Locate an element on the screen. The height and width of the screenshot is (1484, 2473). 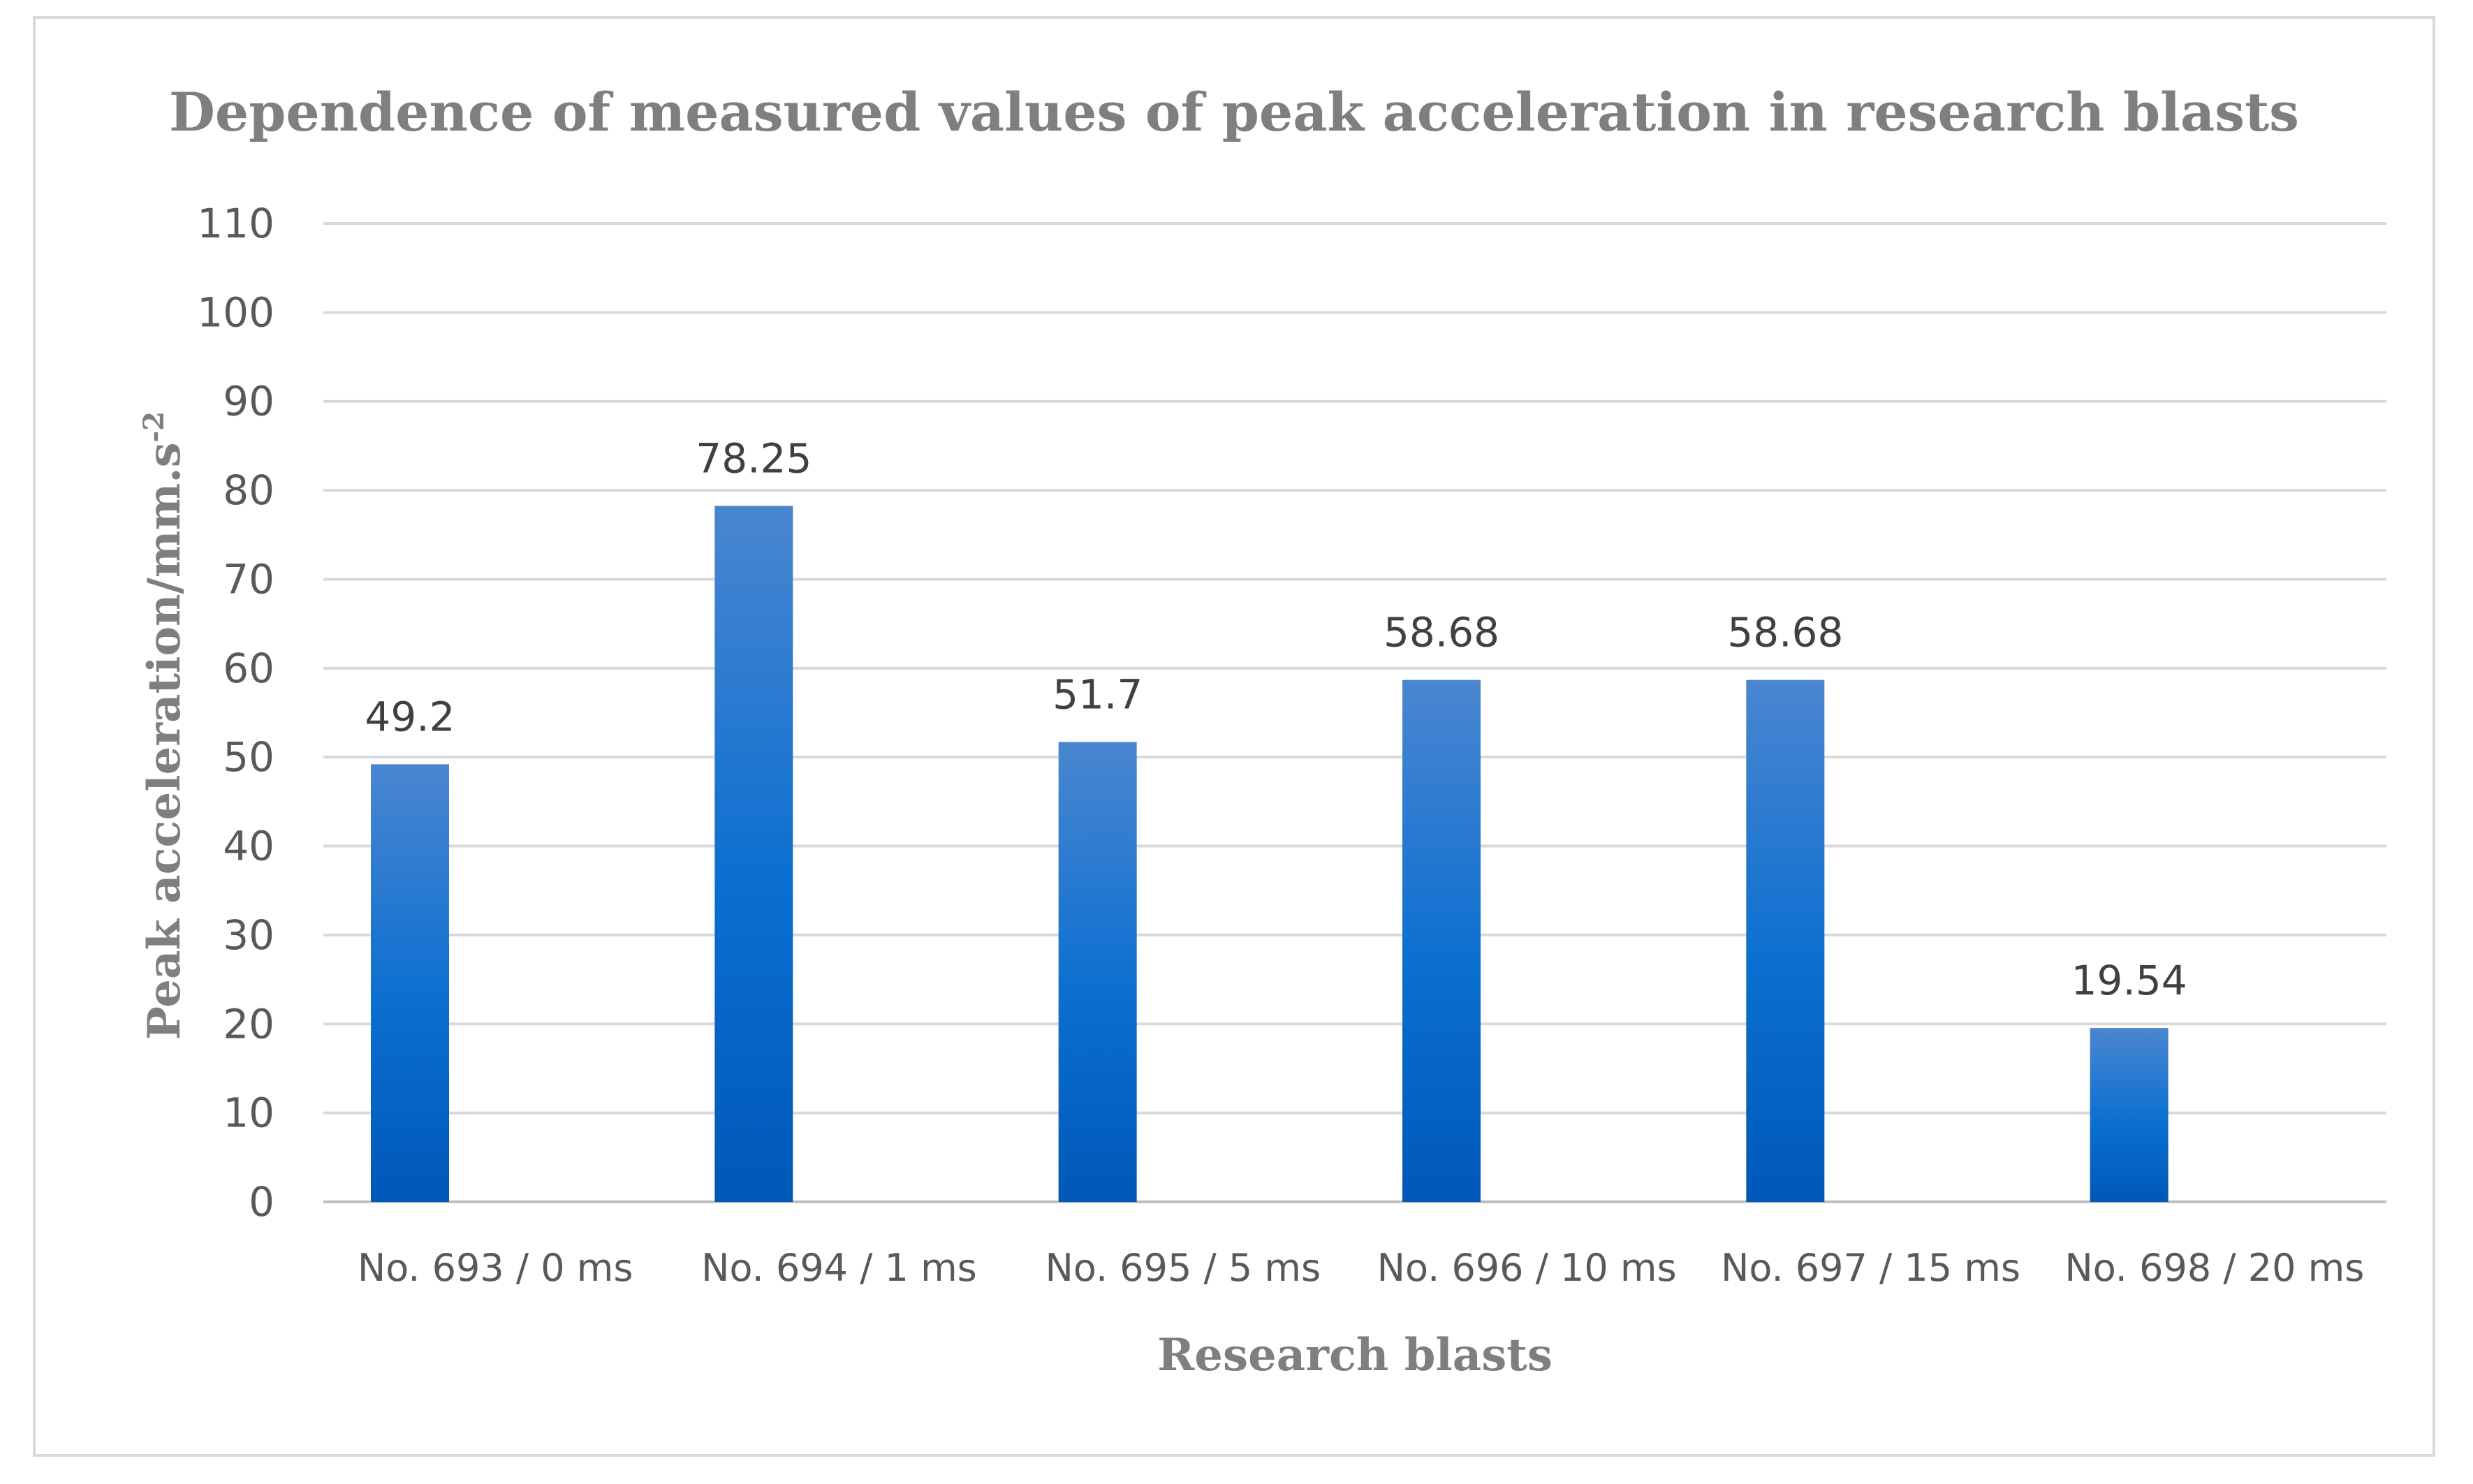
y-tick-label: 110 is located at coordinates (235, 223).